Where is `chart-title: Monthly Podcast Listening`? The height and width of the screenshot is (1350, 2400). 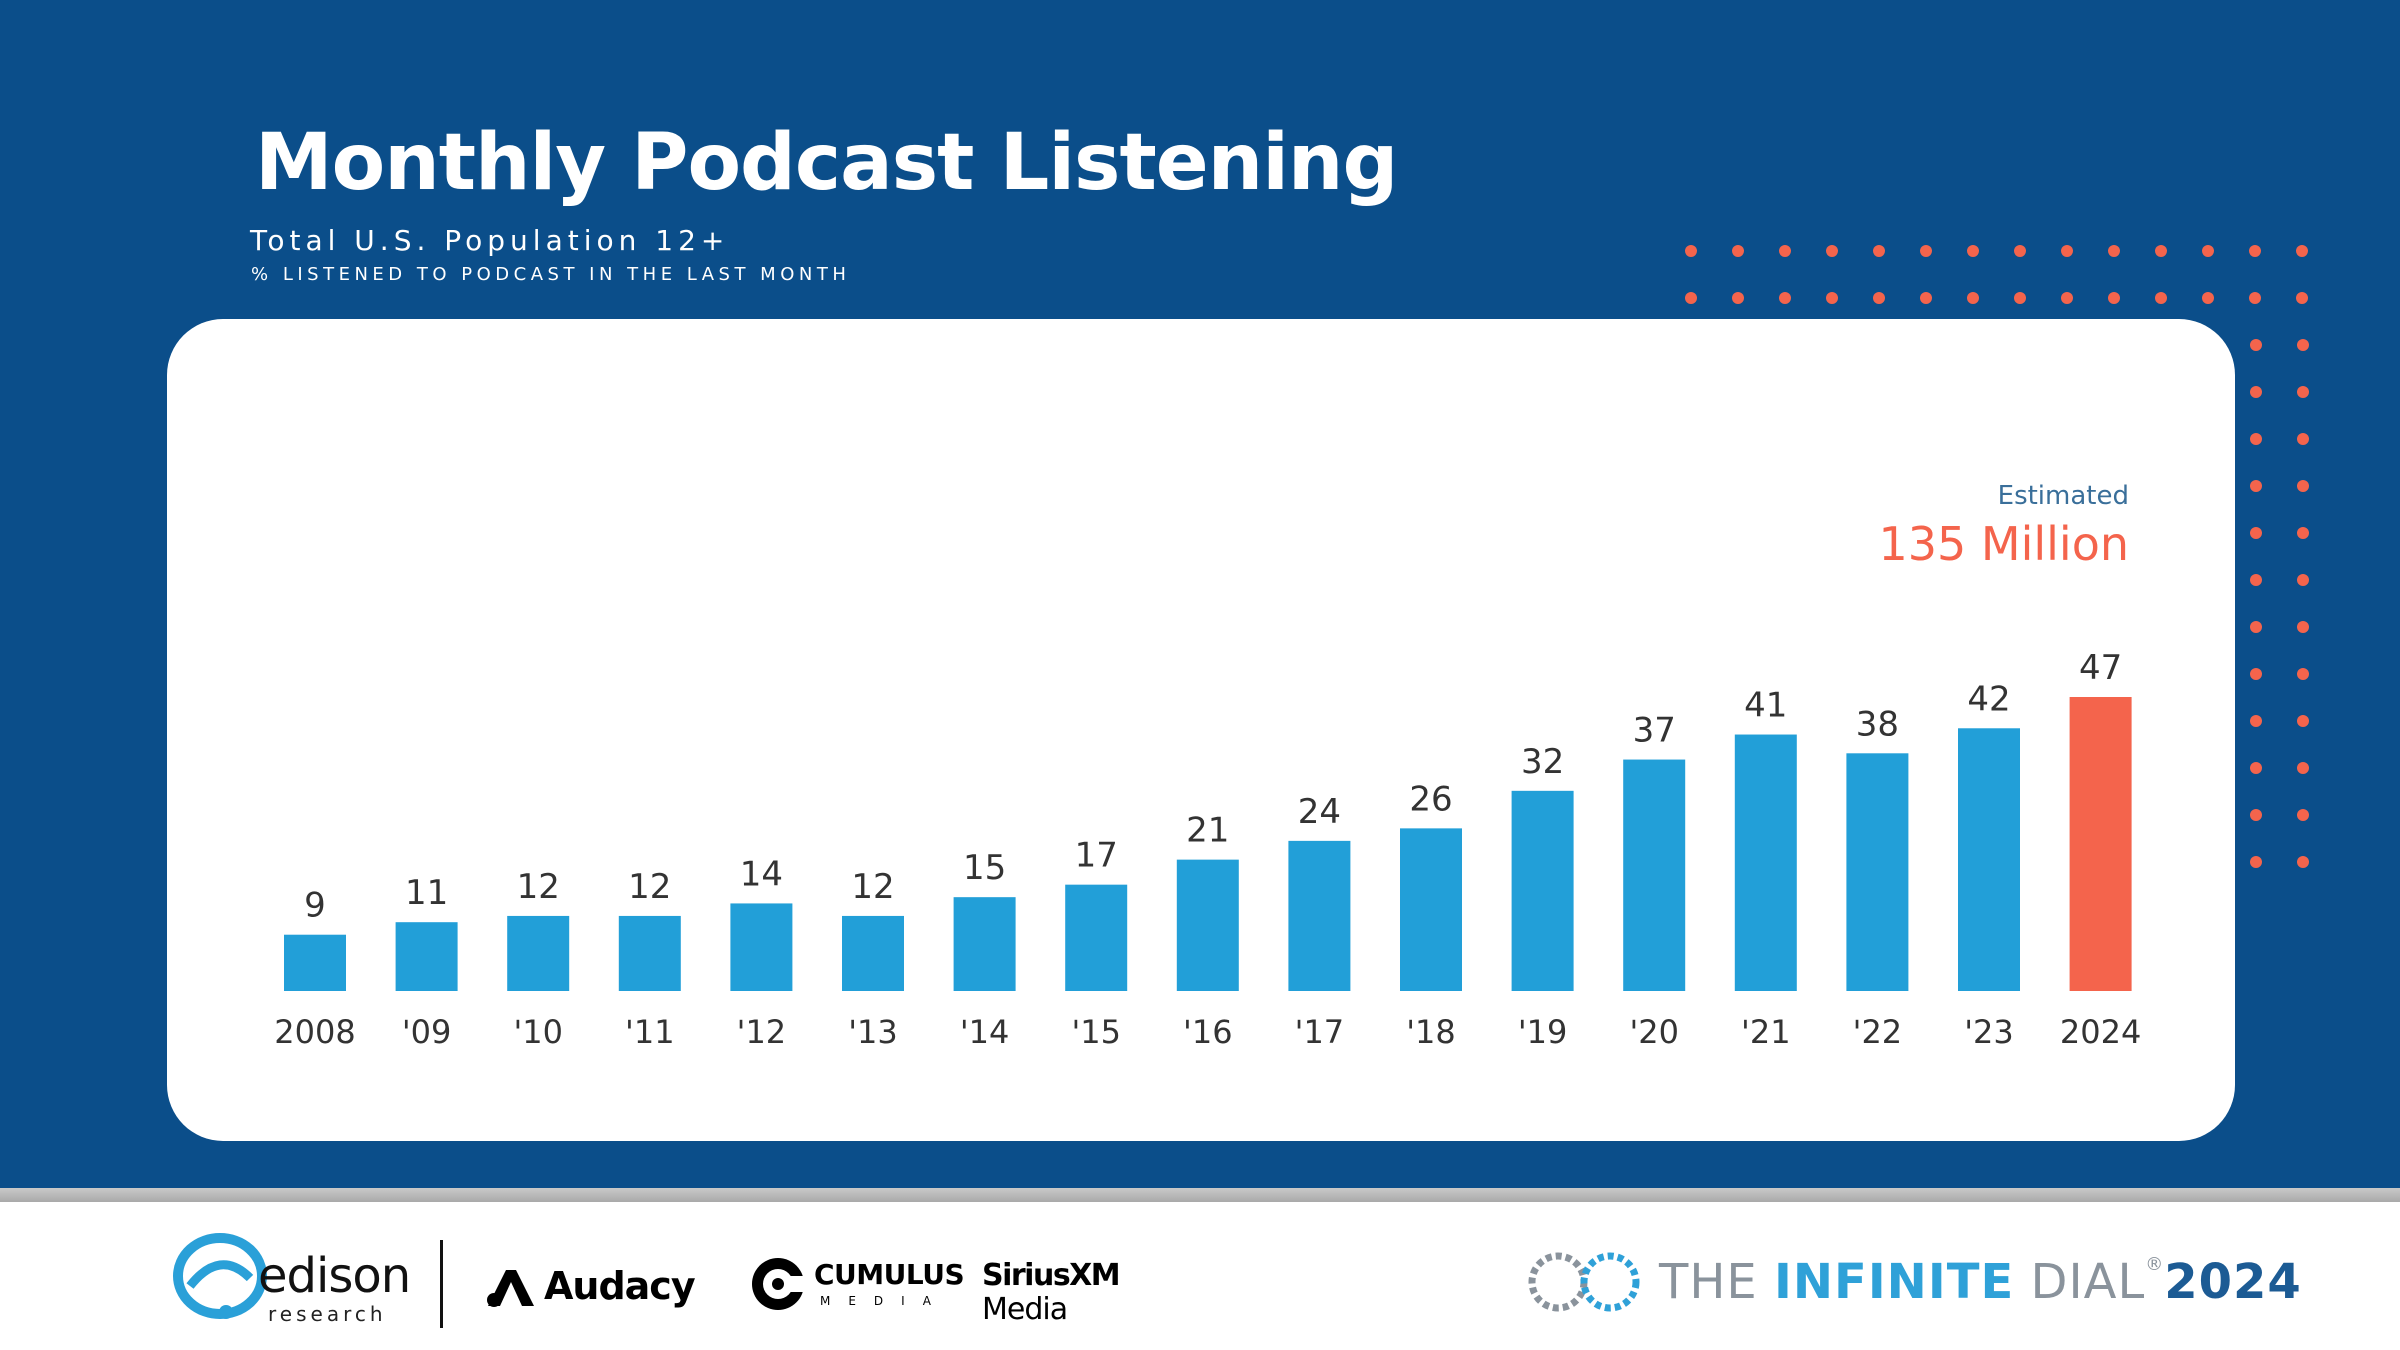
chart-title: Monthly Podcast Listening is located at coordinates (826, 163).